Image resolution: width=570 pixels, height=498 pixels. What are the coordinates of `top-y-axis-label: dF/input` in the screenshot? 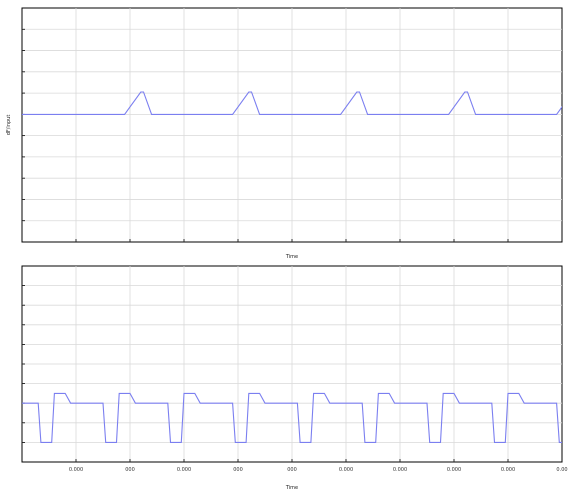 It's located at (9, 125).